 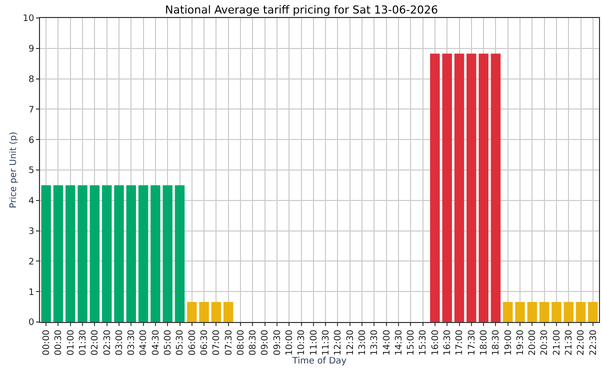 What do you see at coordinates (59, 342) in the screenshot?
I see `x-tick-label: 00:30` at bounding box center [59, 342].